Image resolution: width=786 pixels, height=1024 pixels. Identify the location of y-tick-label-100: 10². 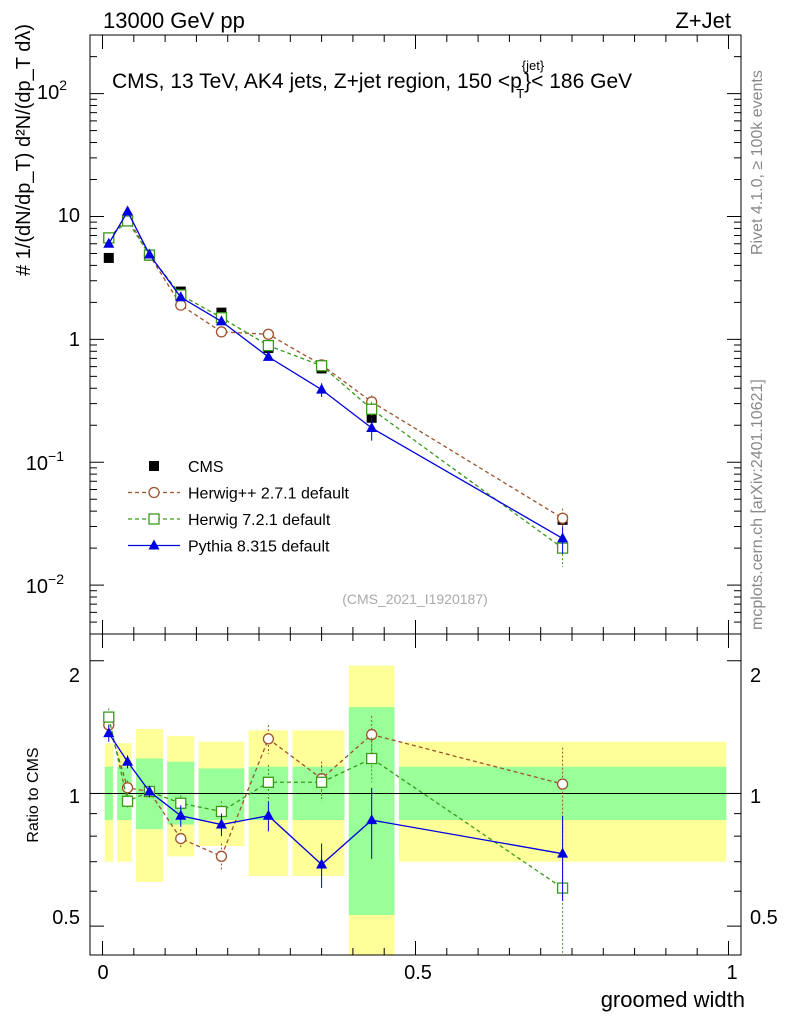
(52, 90).